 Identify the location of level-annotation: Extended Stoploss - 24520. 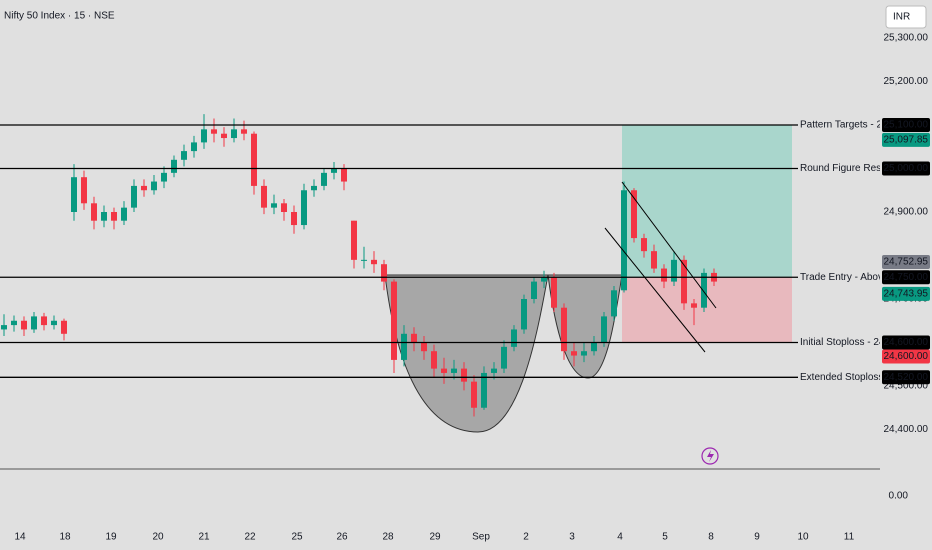
(860, 377).